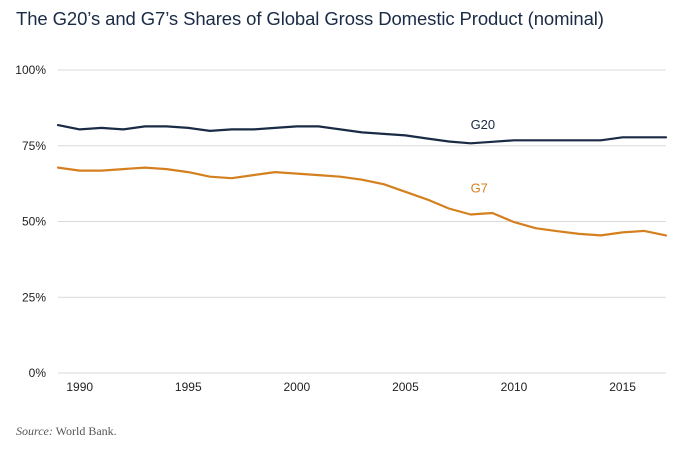 The height and width of the screenshot is (464, 680). What do you see at coordinates (30, 70) in the screenshot?
I see `y-tick-label: 100%` at bounding box center [30, 70].